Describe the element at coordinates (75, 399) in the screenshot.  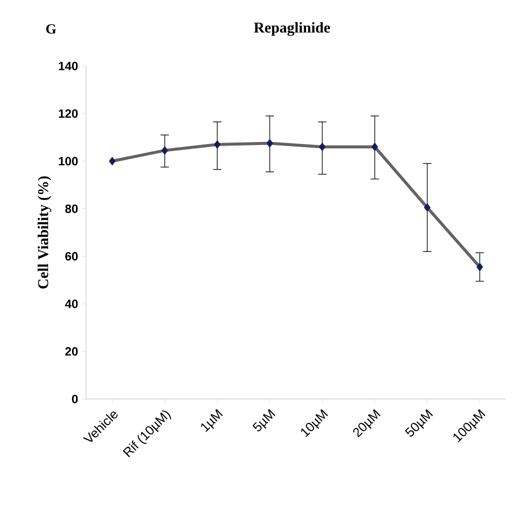
I see `y-tick-label: 0` at that location.